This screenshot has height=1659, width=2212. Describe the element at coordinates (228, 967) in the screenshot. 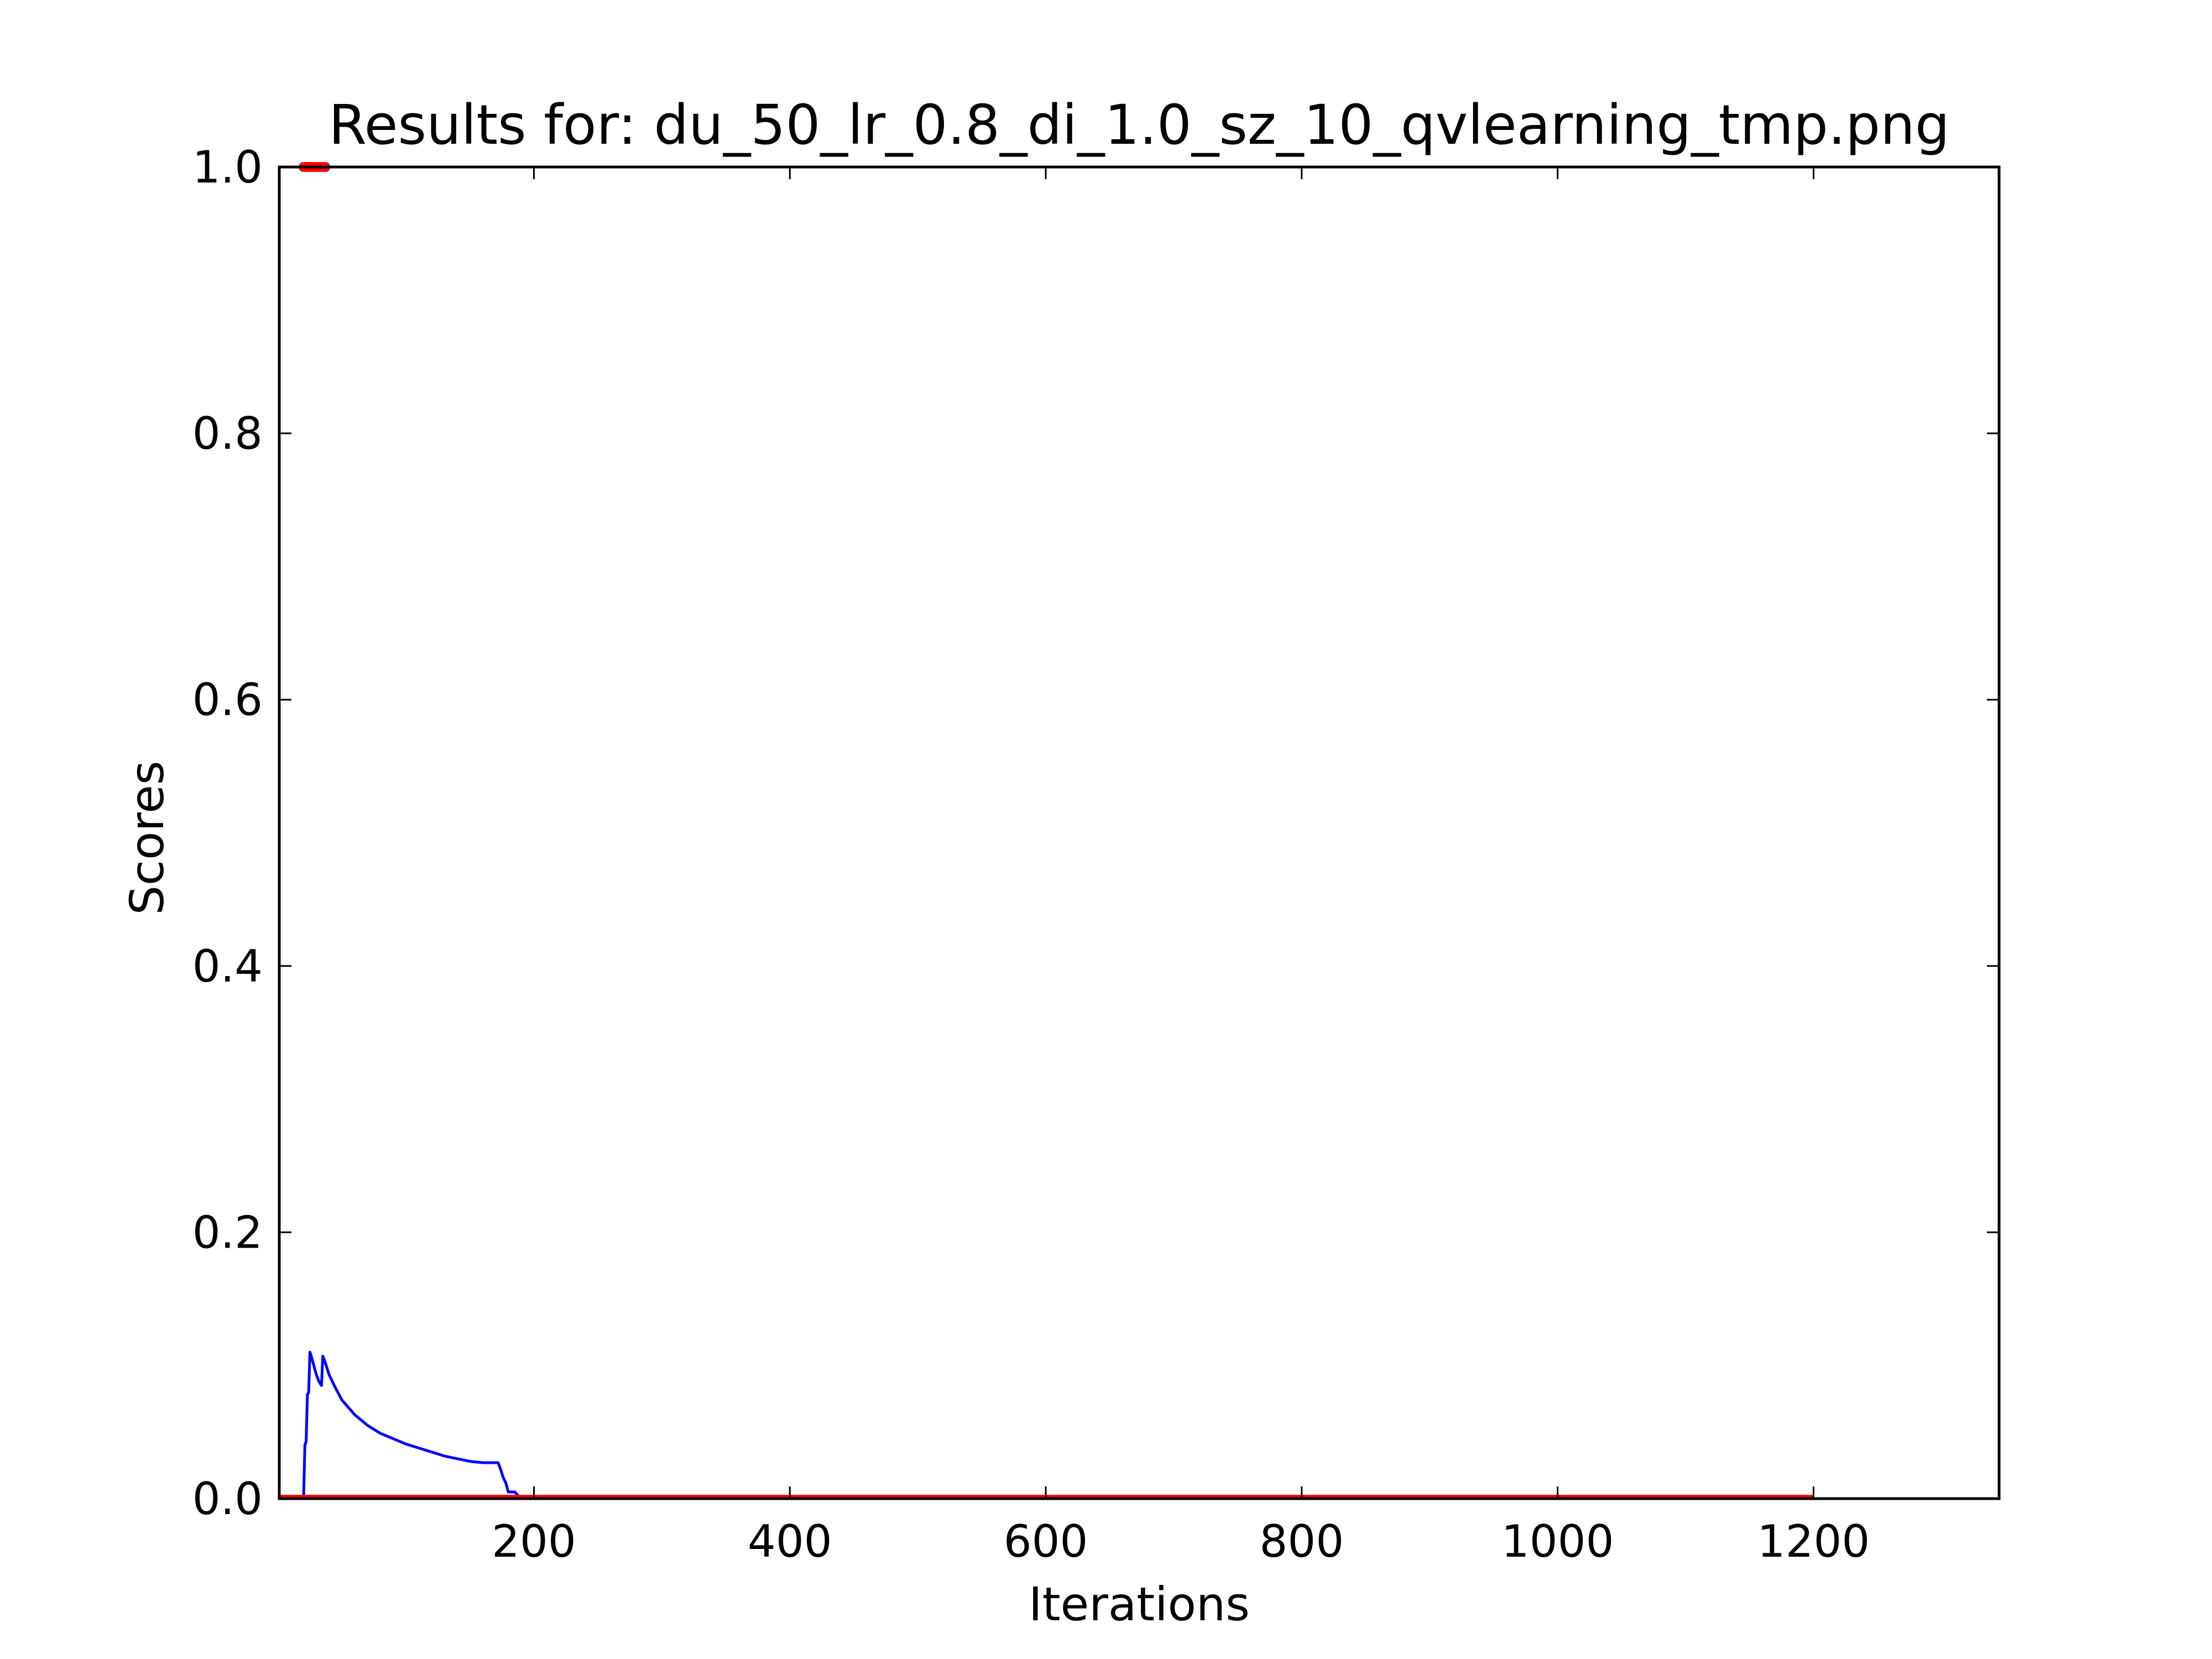

I see `y-tick-label: 0.4` at that location.